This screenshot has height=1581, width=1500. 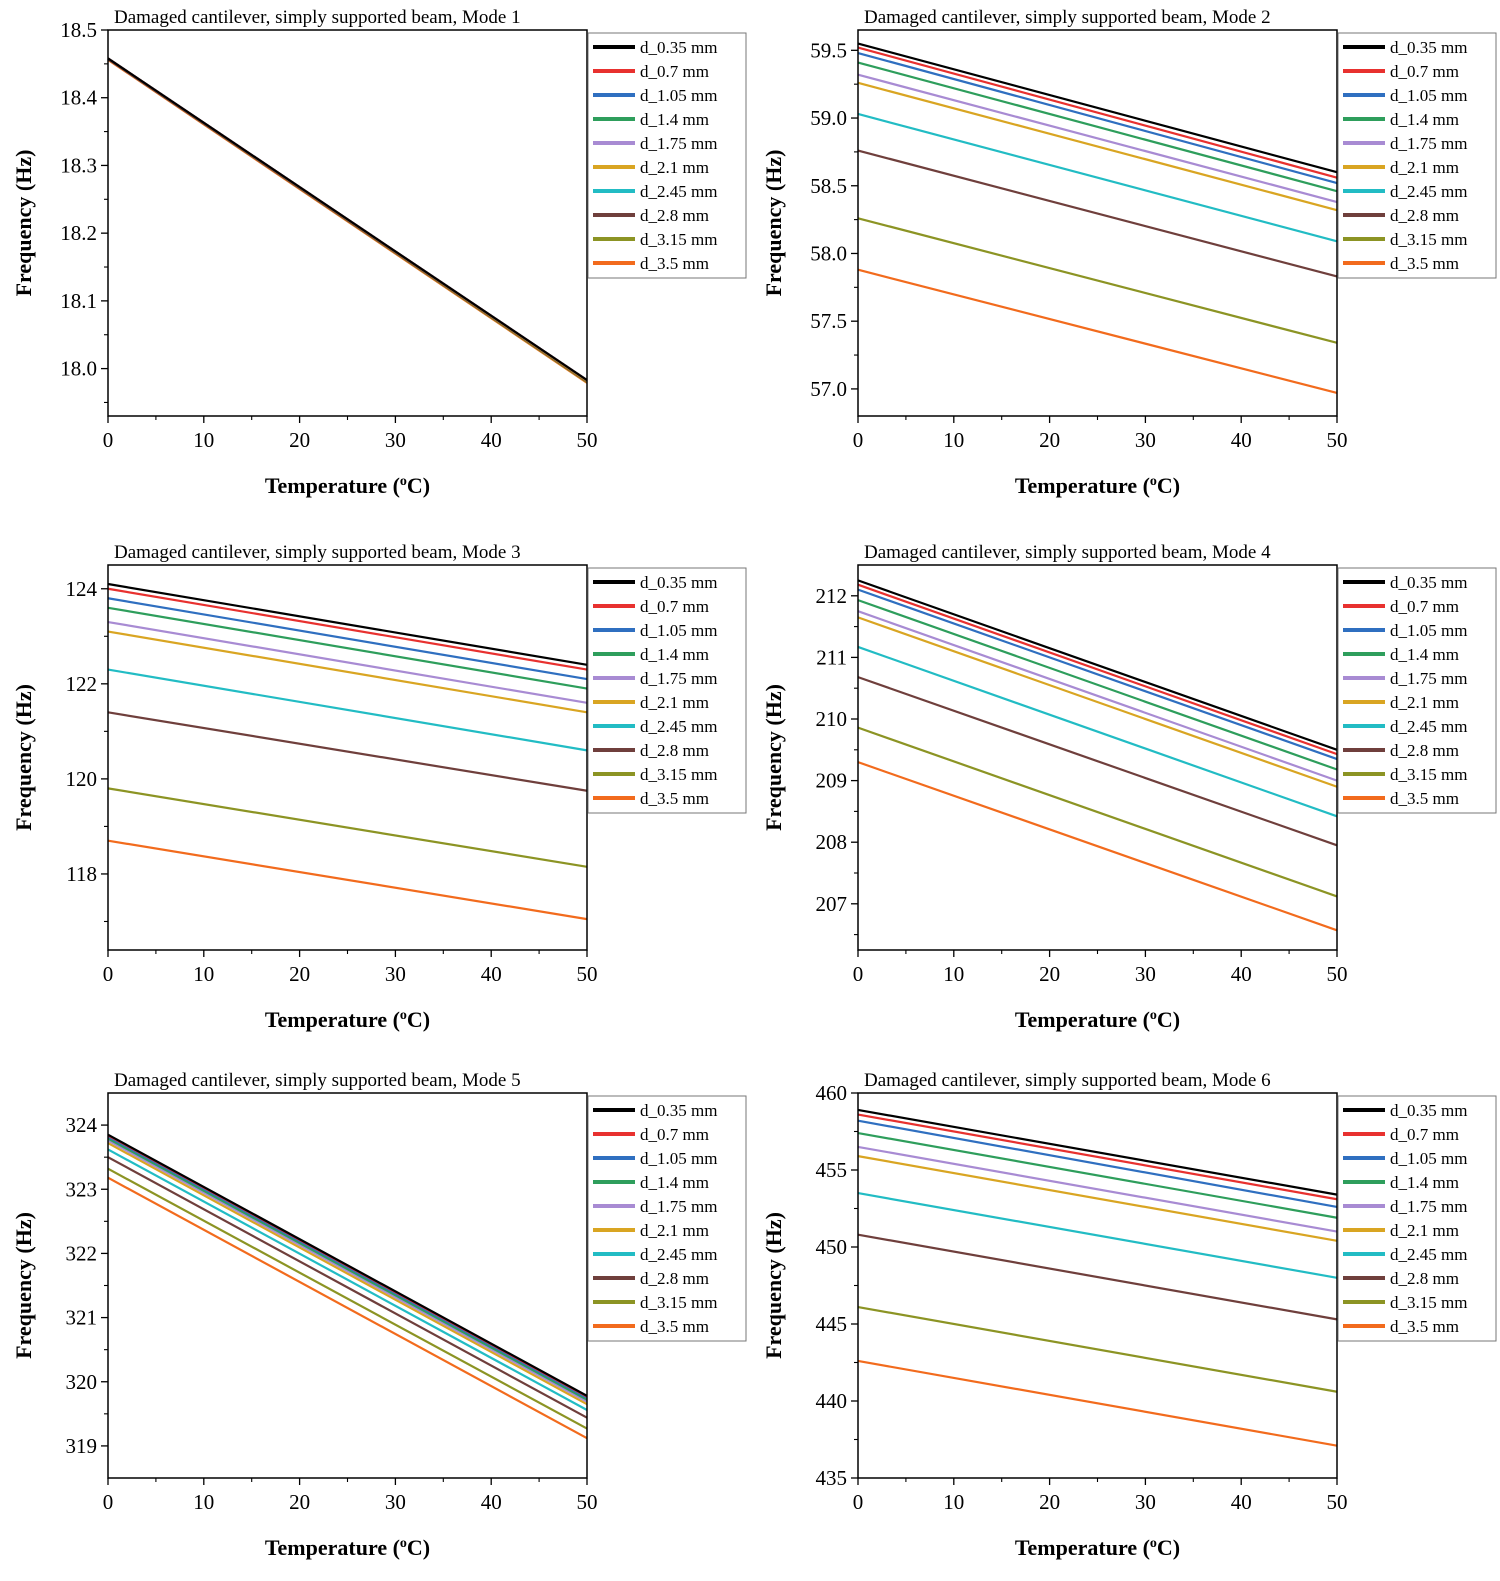 I want to click on y-tick-label: 59.5, so click(x=828, y=50).